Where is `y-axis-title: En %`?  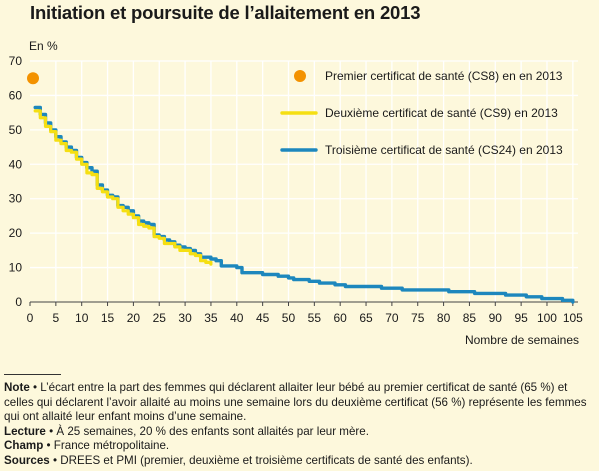 y-axis-title: En % is located at coordinates (43, 46).